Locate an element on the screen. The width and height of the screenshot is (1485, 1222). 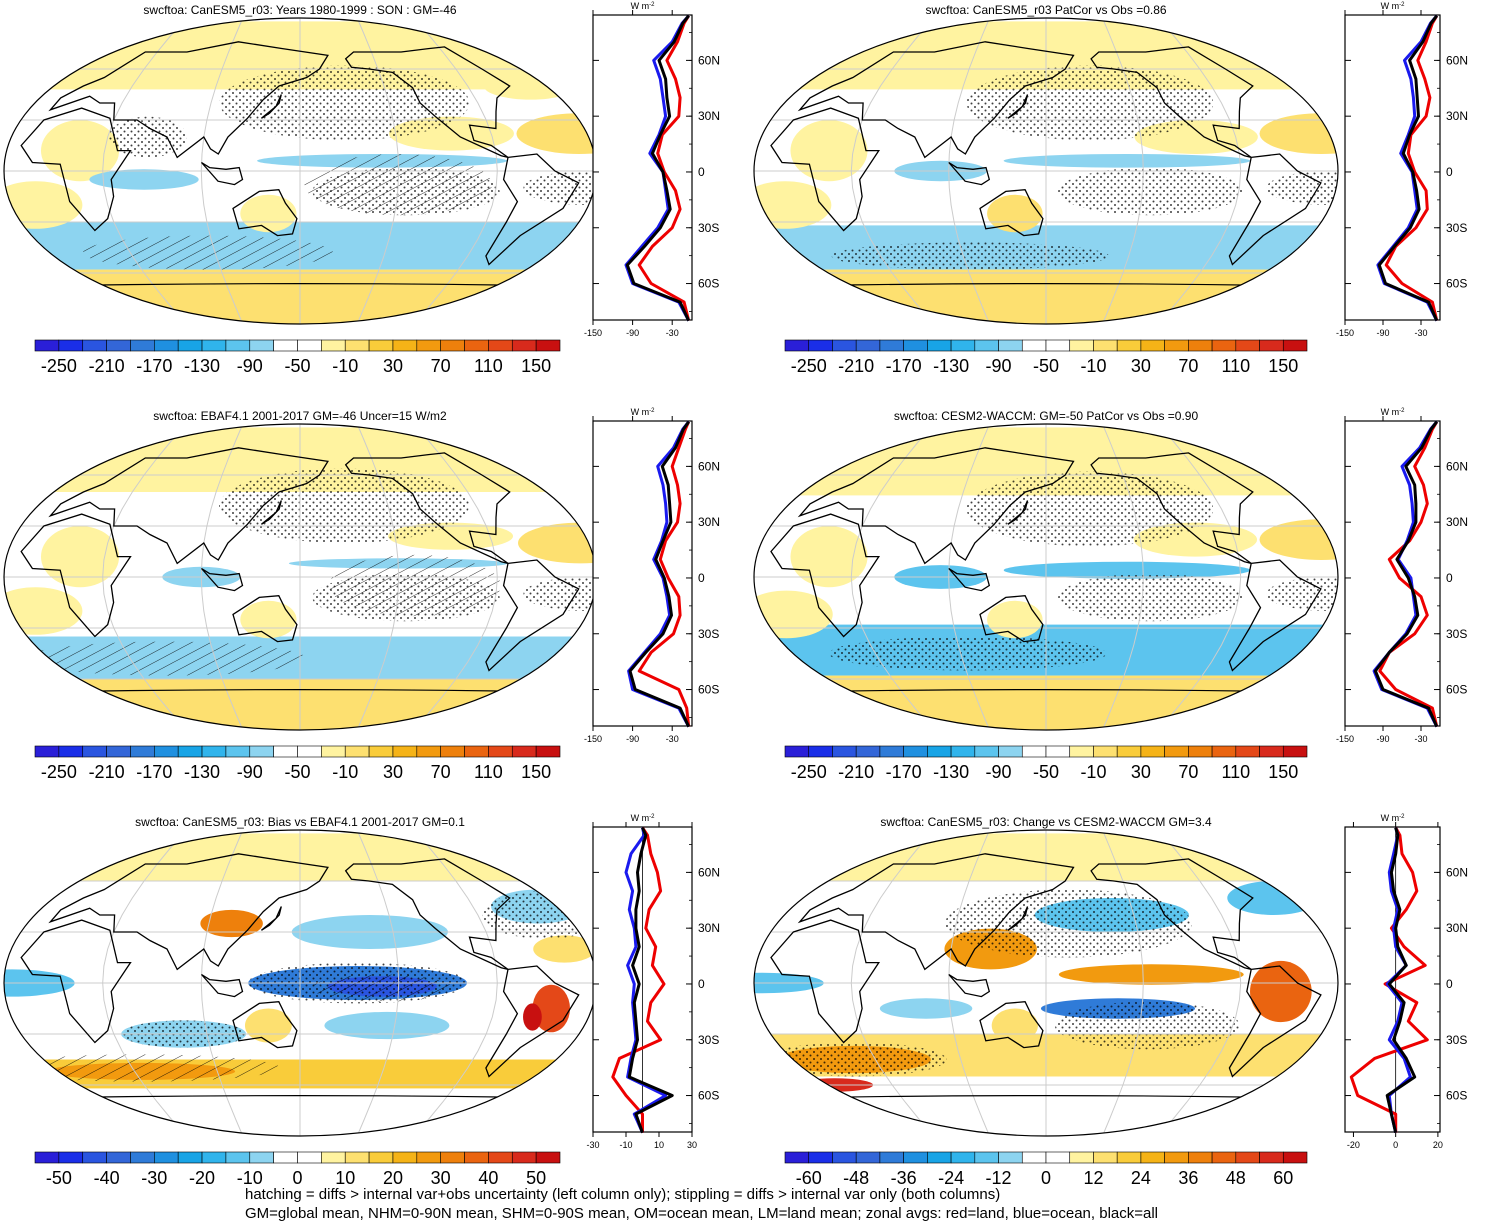
colorbar-label: -50 is located at coordinates (1046, 772).